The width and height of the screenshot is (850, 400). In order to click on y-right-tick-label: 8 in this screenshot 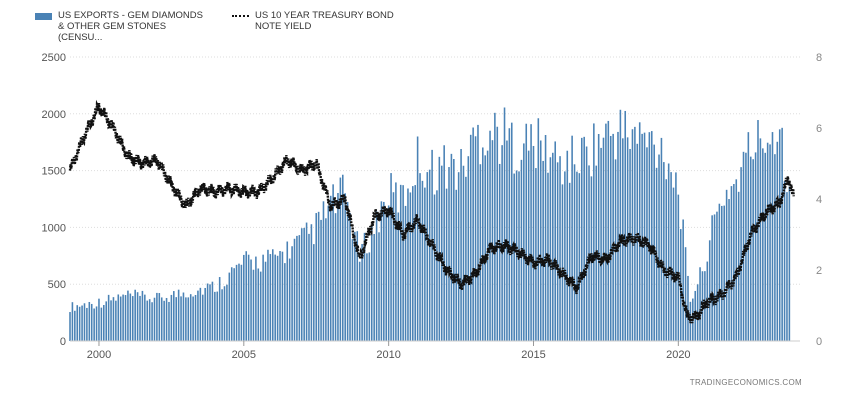, I will do `click(819, 58)`.